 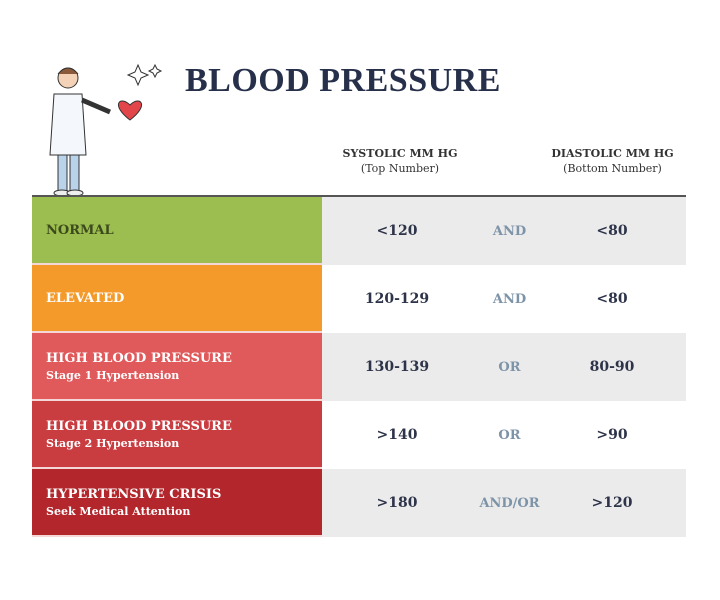 I want to click on systolic-header: SYSTOLIC MM HG (Top Number), so click(x=400, y=161).